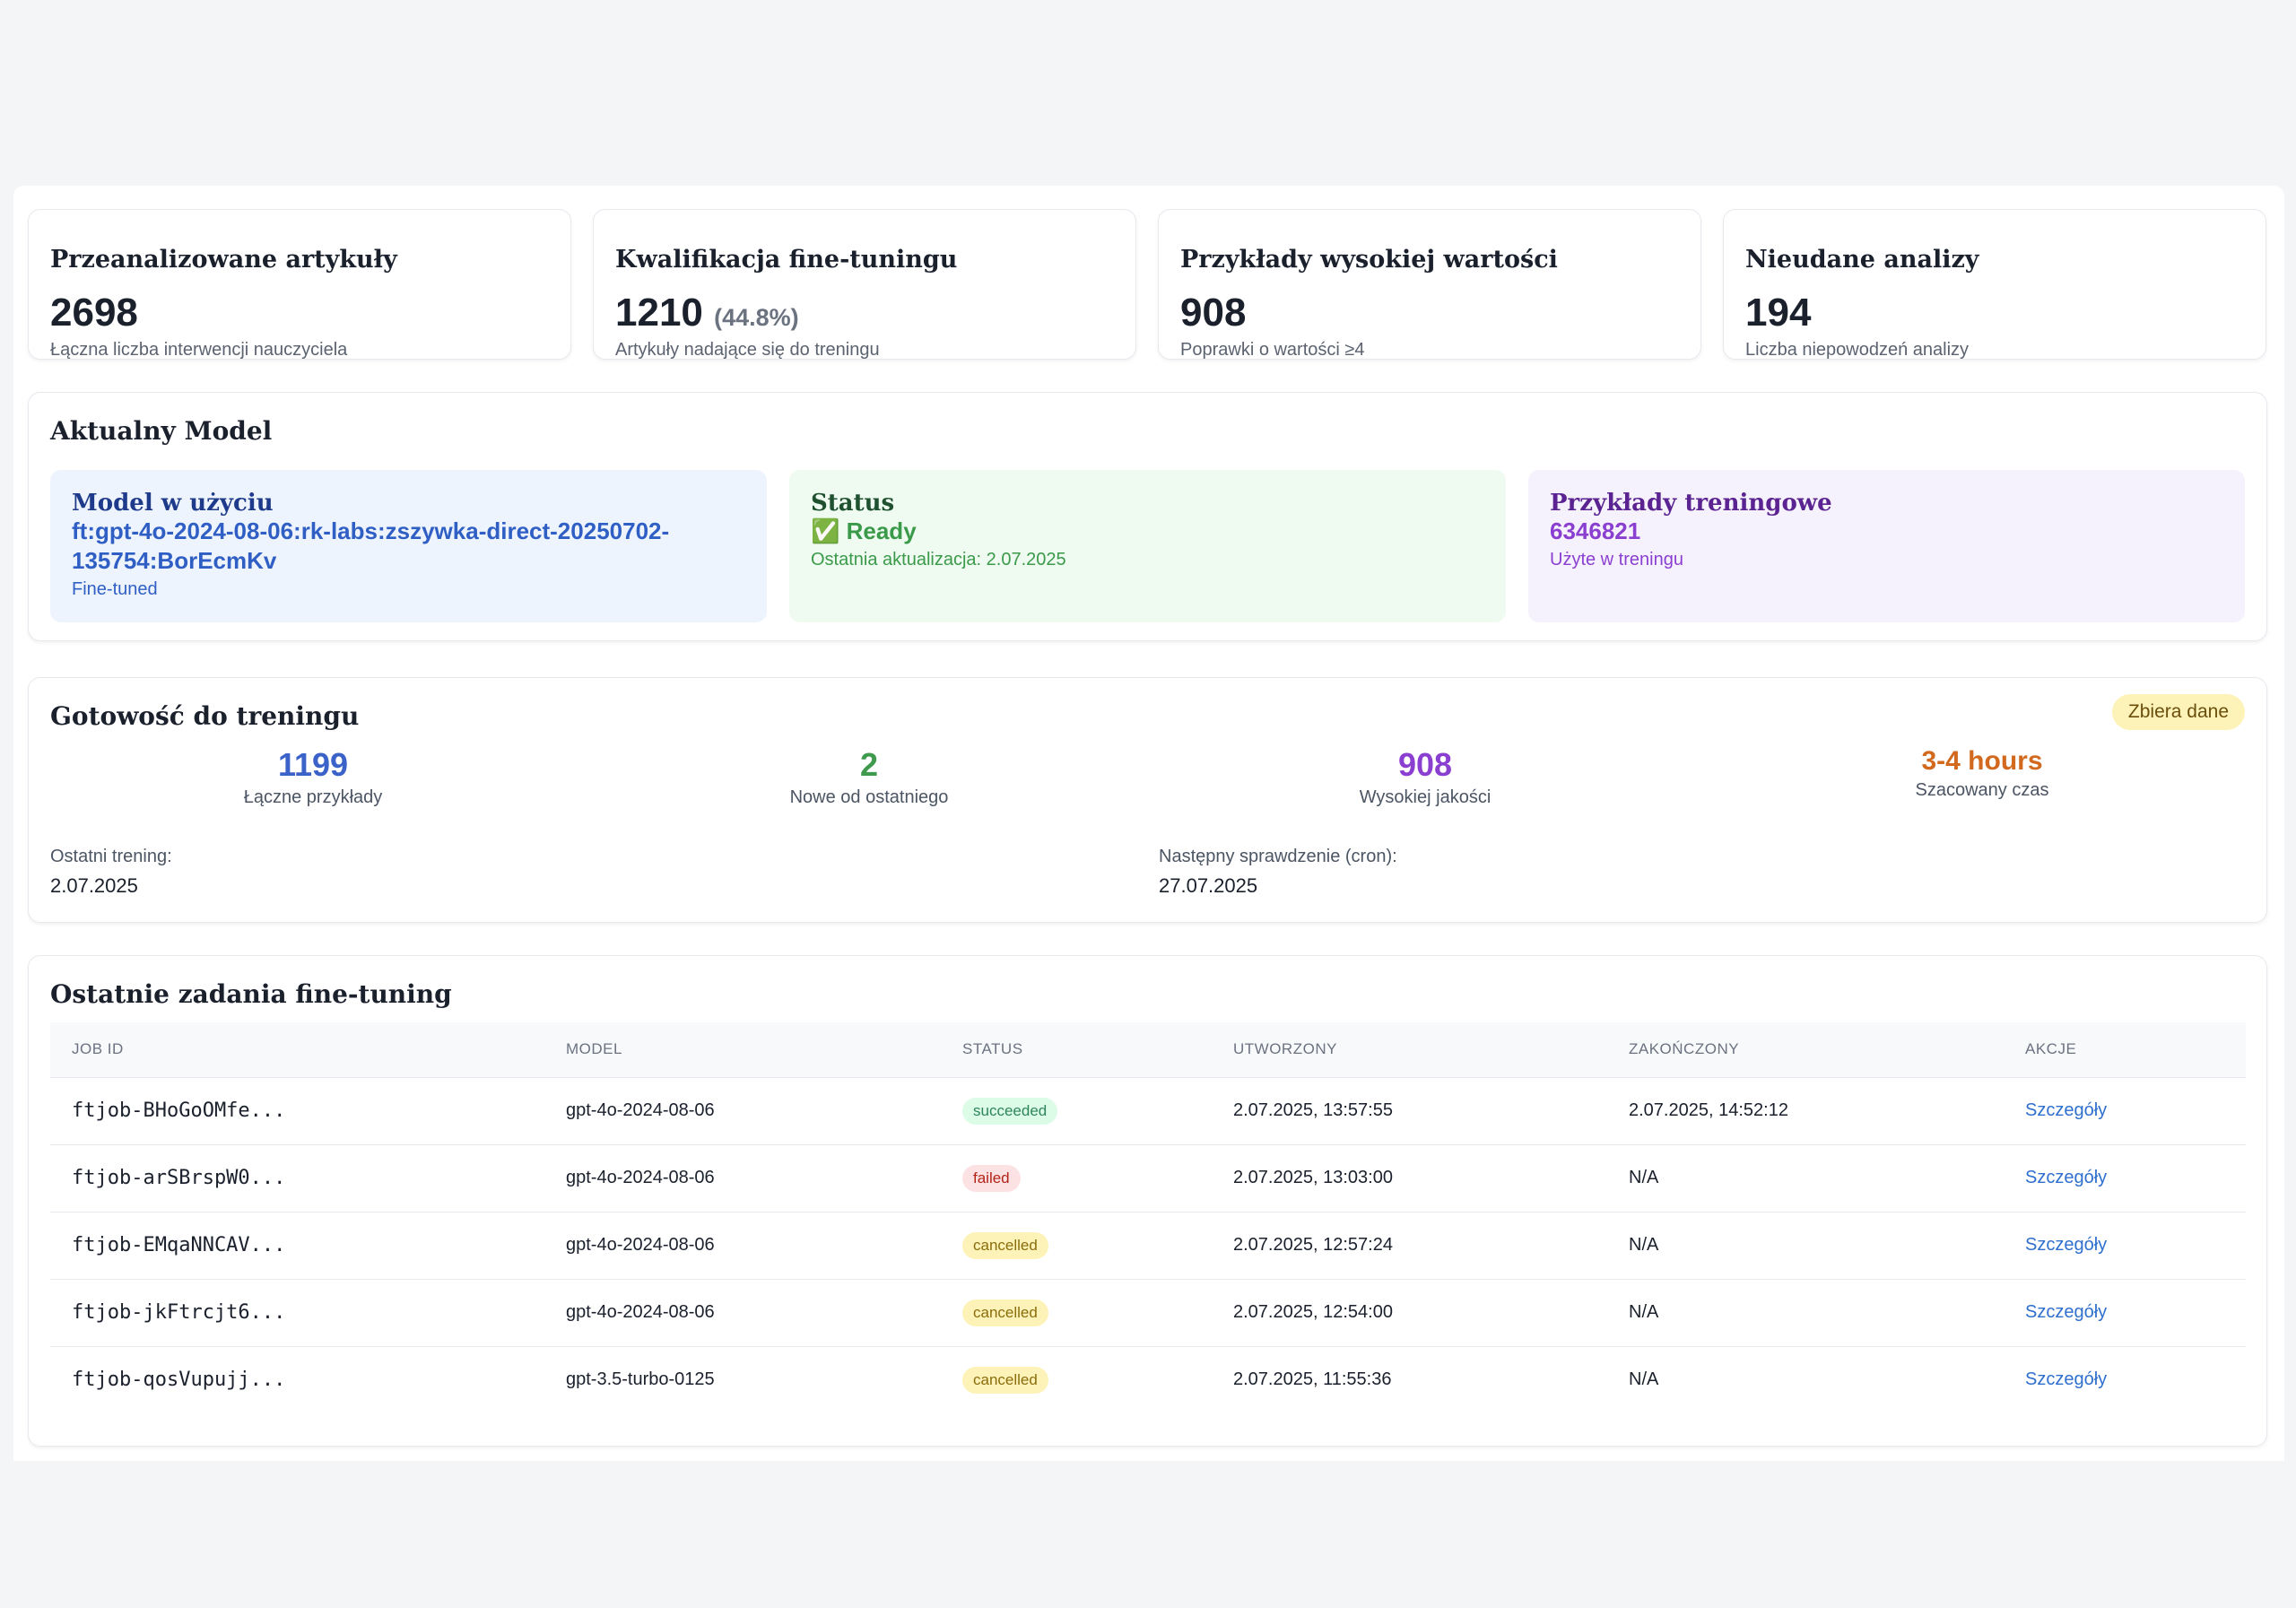 The image size is (2296, 1608). Describe the element at coordinates (864, 531) in the screenshot. I see `status-value: ✅ Ready` at that location.